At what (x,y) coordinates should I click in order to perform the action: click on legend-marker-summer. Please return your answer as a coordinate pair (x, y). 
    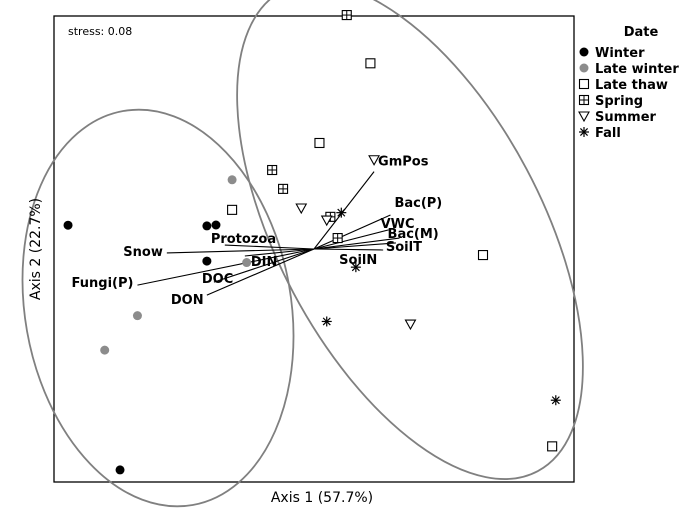
    Looking at the image, I should click on (584, 117).